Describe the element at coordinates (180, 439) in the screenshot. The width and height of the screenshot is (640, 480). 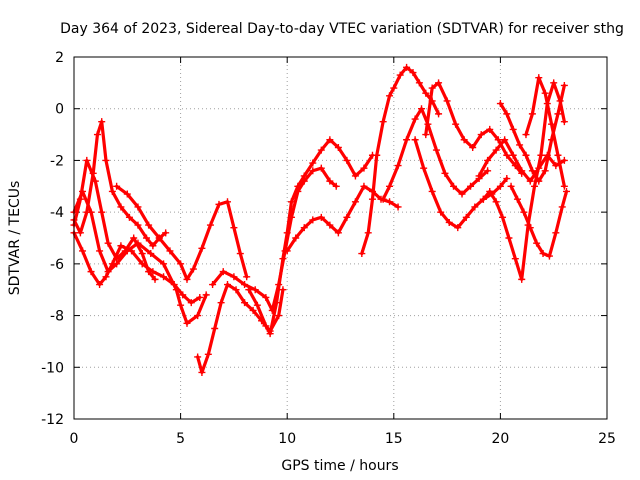
I see `x-tick-label: 5` at that location.